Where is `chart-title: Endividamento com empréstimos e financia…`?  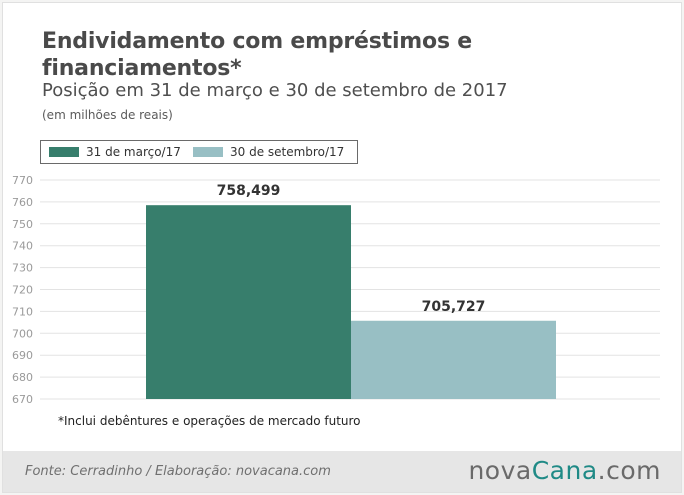
chart-title: Endividamento com empréstimos e financia… is located at coordinates (257, 55).